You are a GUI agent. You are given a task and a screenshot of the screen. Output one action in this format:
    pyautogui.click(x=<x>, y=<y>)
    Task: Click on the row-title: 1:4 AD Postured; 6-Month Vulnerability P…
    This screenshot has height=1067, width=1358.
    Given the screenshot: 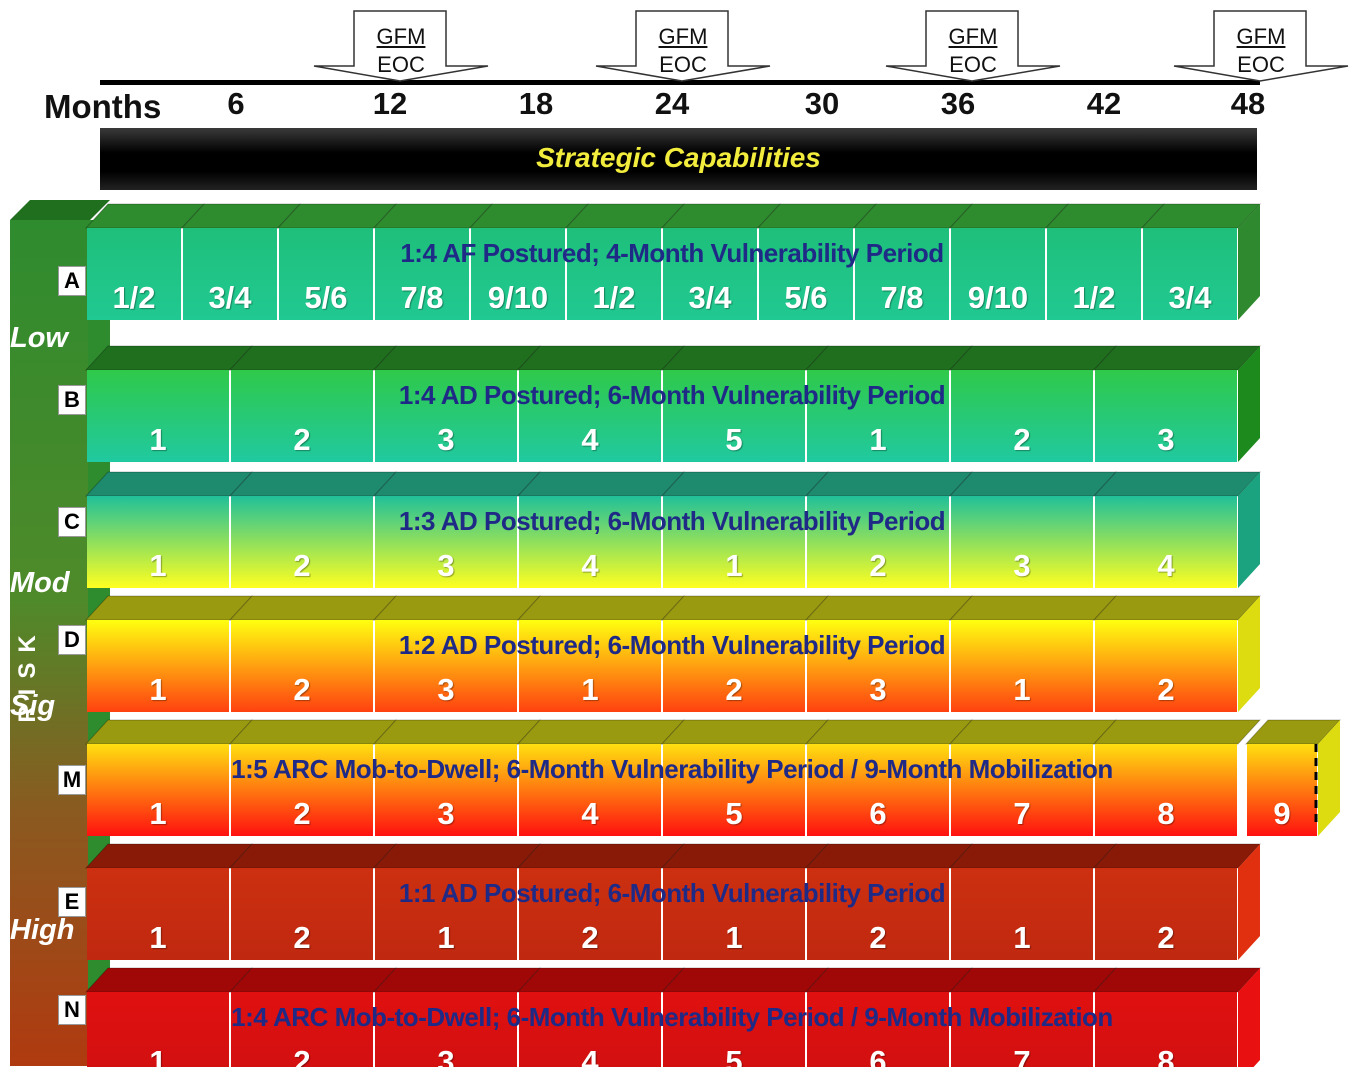 What is the action you would take?
    pyautogui.click(x=672, y=395)
    